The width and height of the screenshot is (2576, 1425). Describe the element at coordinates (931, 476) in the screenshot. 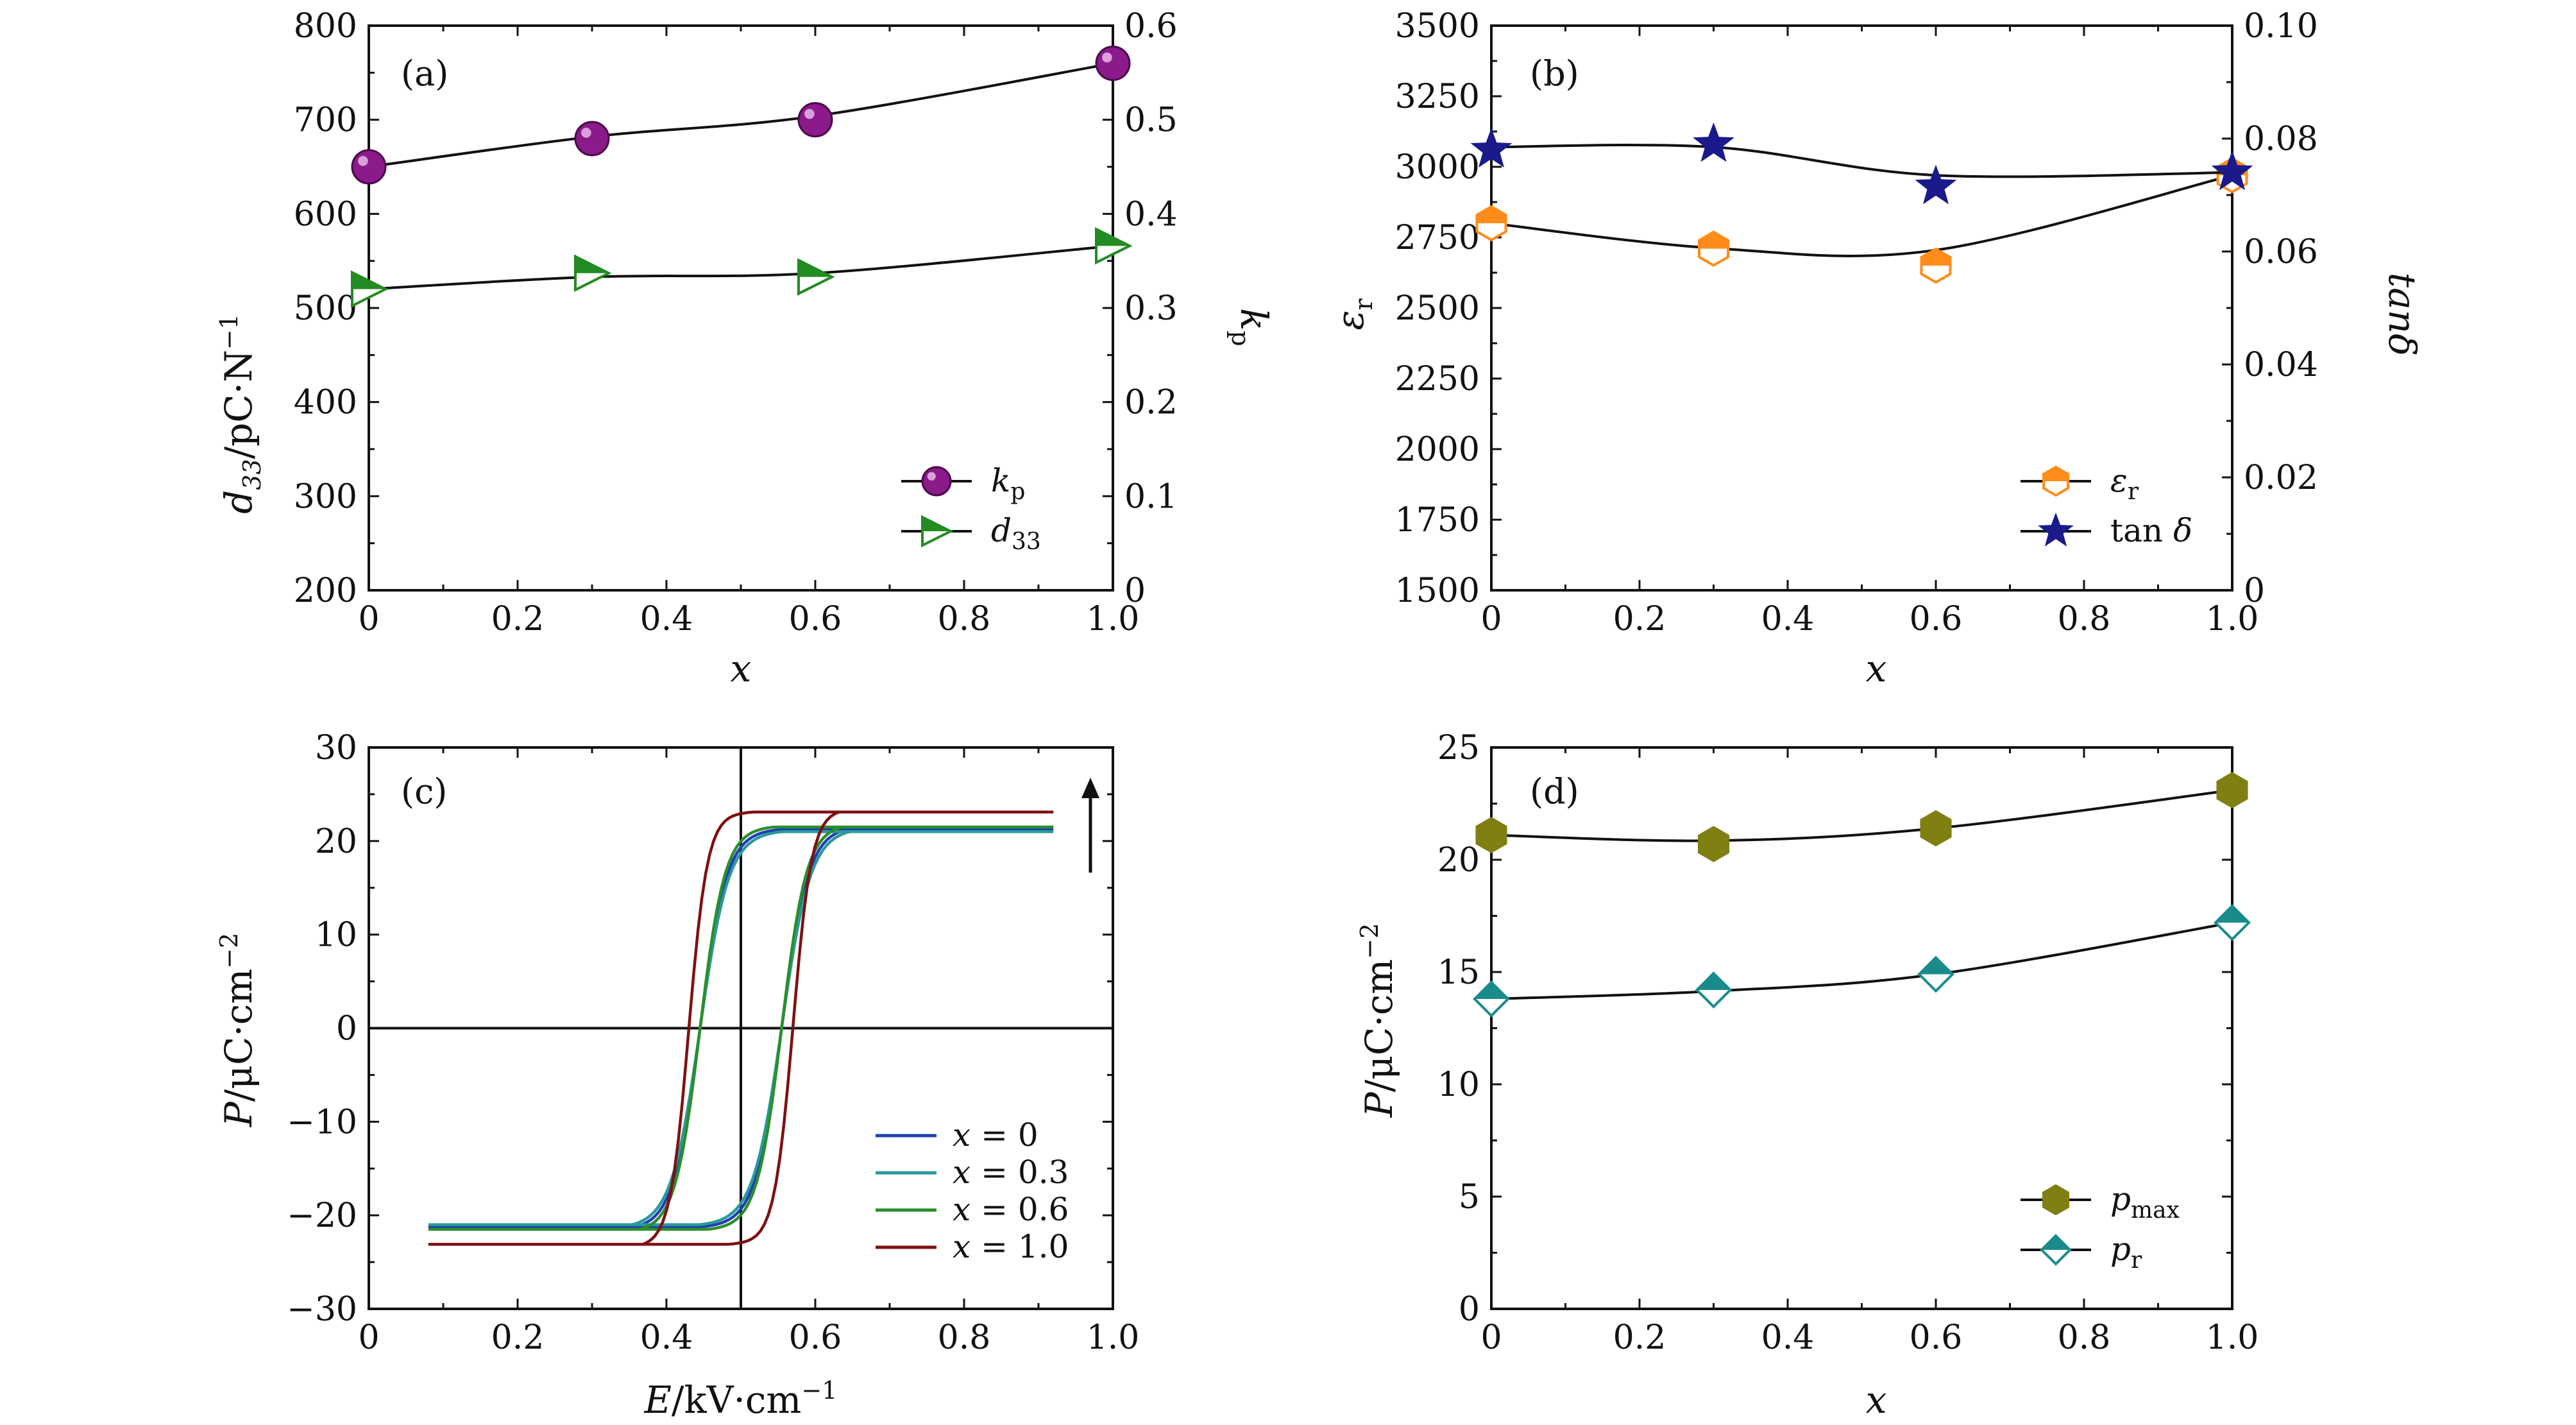

I see `legend-marker-highlight` at that location.